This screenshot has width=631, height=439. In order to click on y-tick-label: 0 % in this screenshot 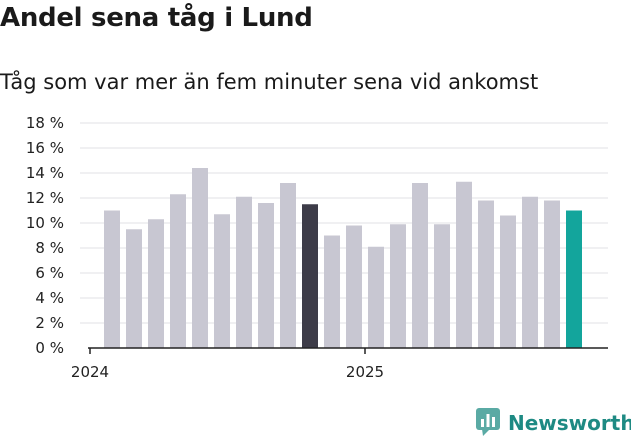, I will do `click(49, 348)`.